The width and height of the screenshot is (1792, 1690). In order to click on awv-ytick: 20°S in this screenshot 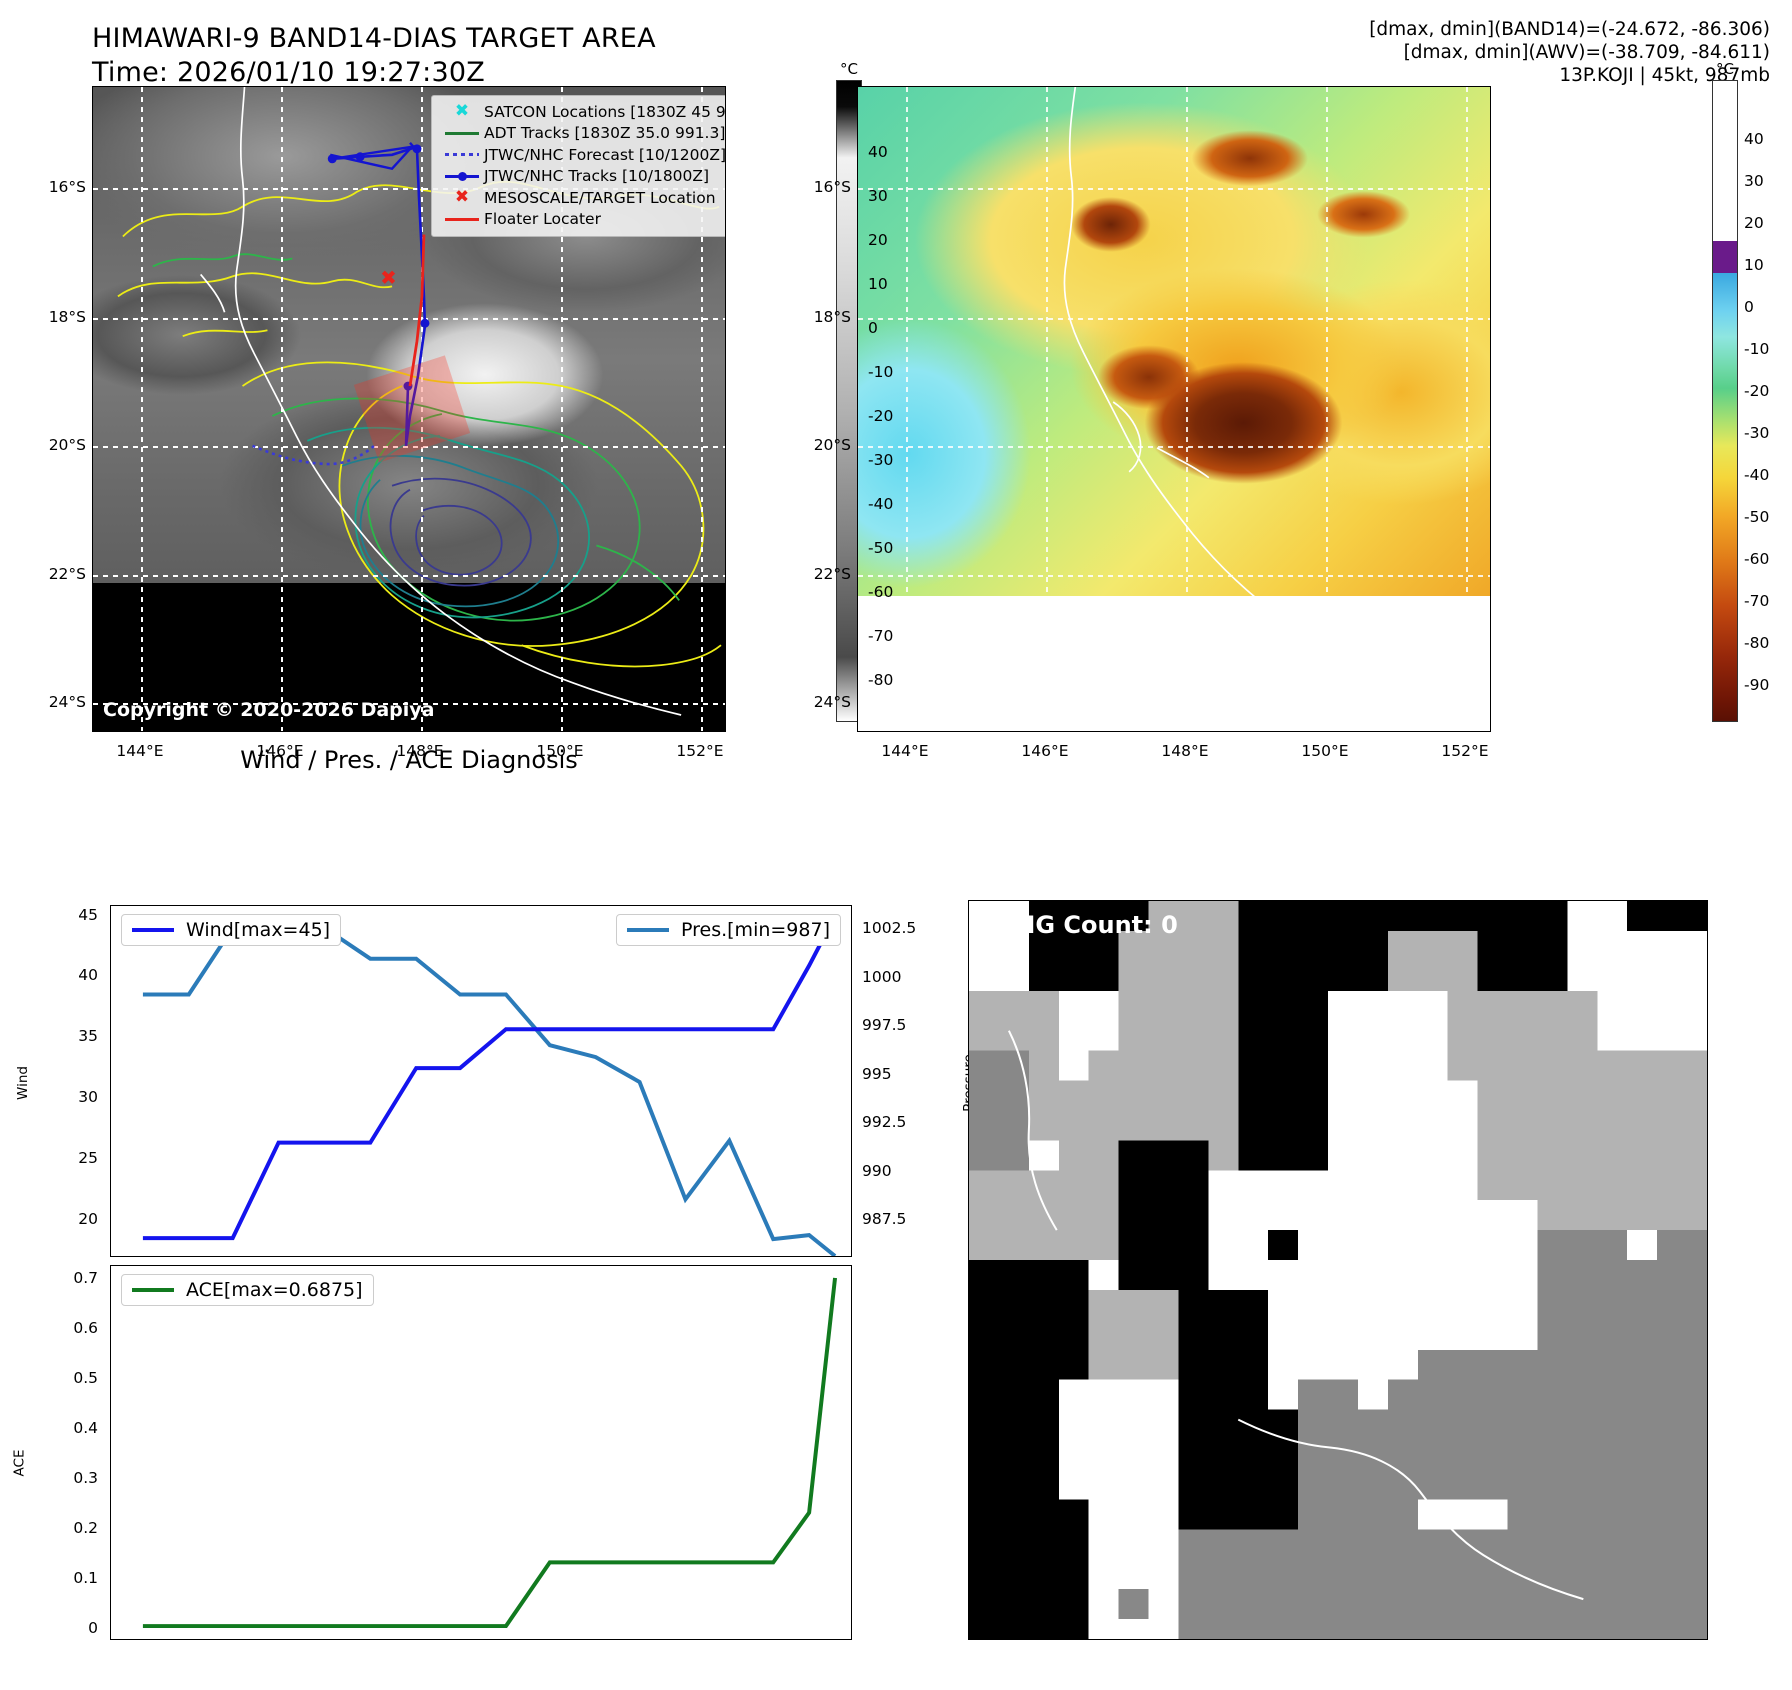, I will do `click(832, 445)`.